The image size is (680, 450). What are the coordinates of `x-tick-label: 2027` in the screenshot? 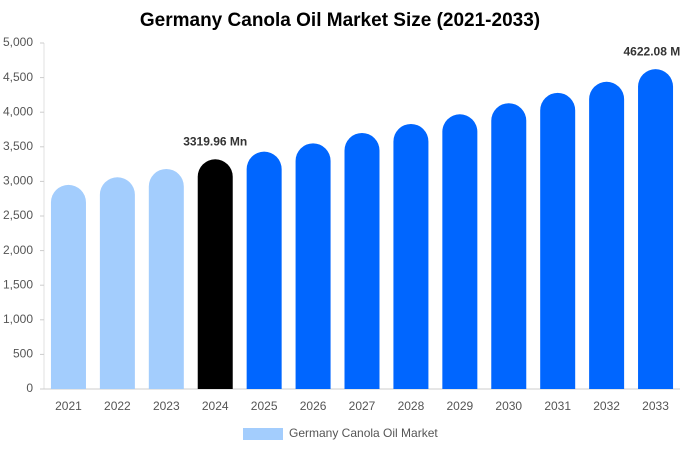 It's located at (362, 406).